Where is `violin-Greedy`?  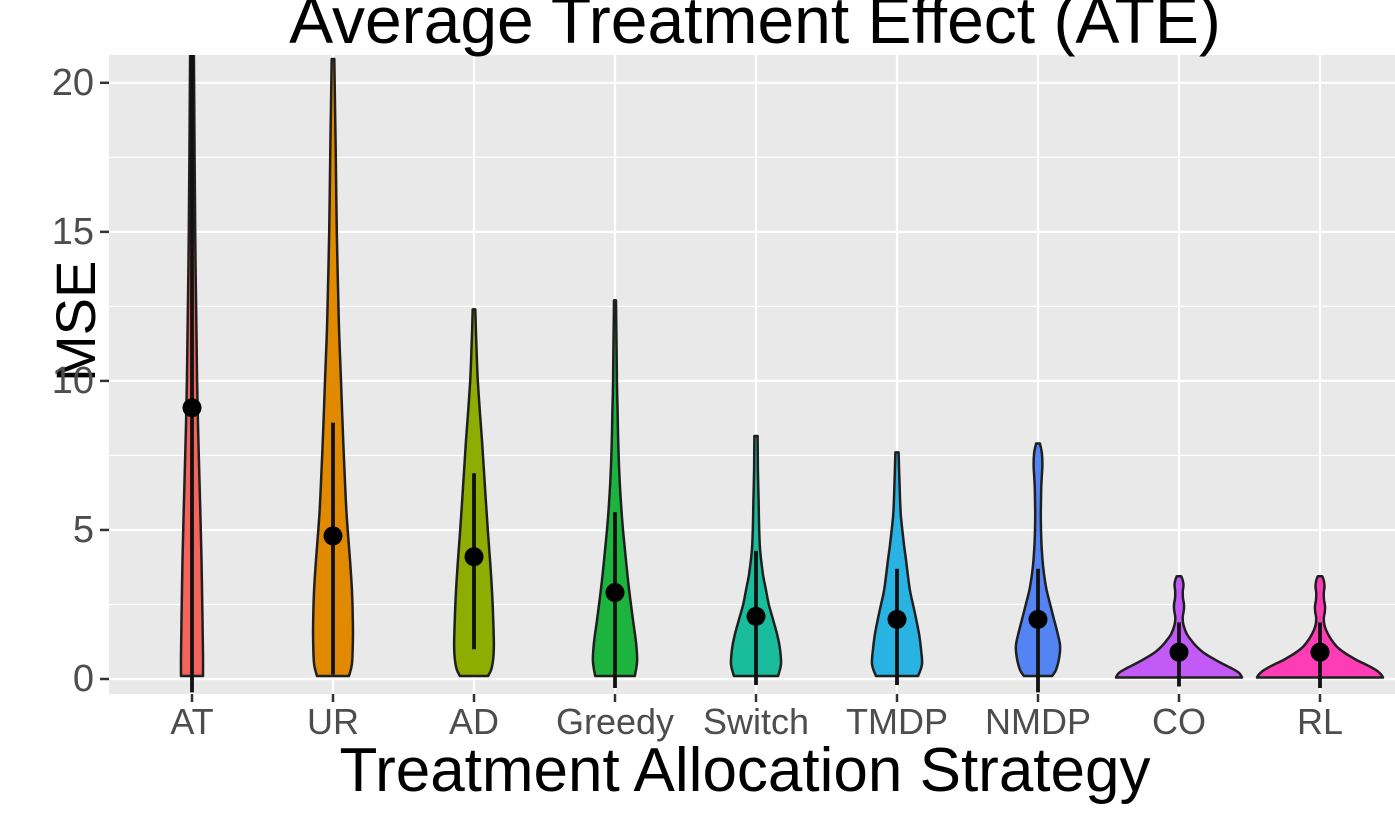
violin-Greedy is located at coordinates (615, 488).